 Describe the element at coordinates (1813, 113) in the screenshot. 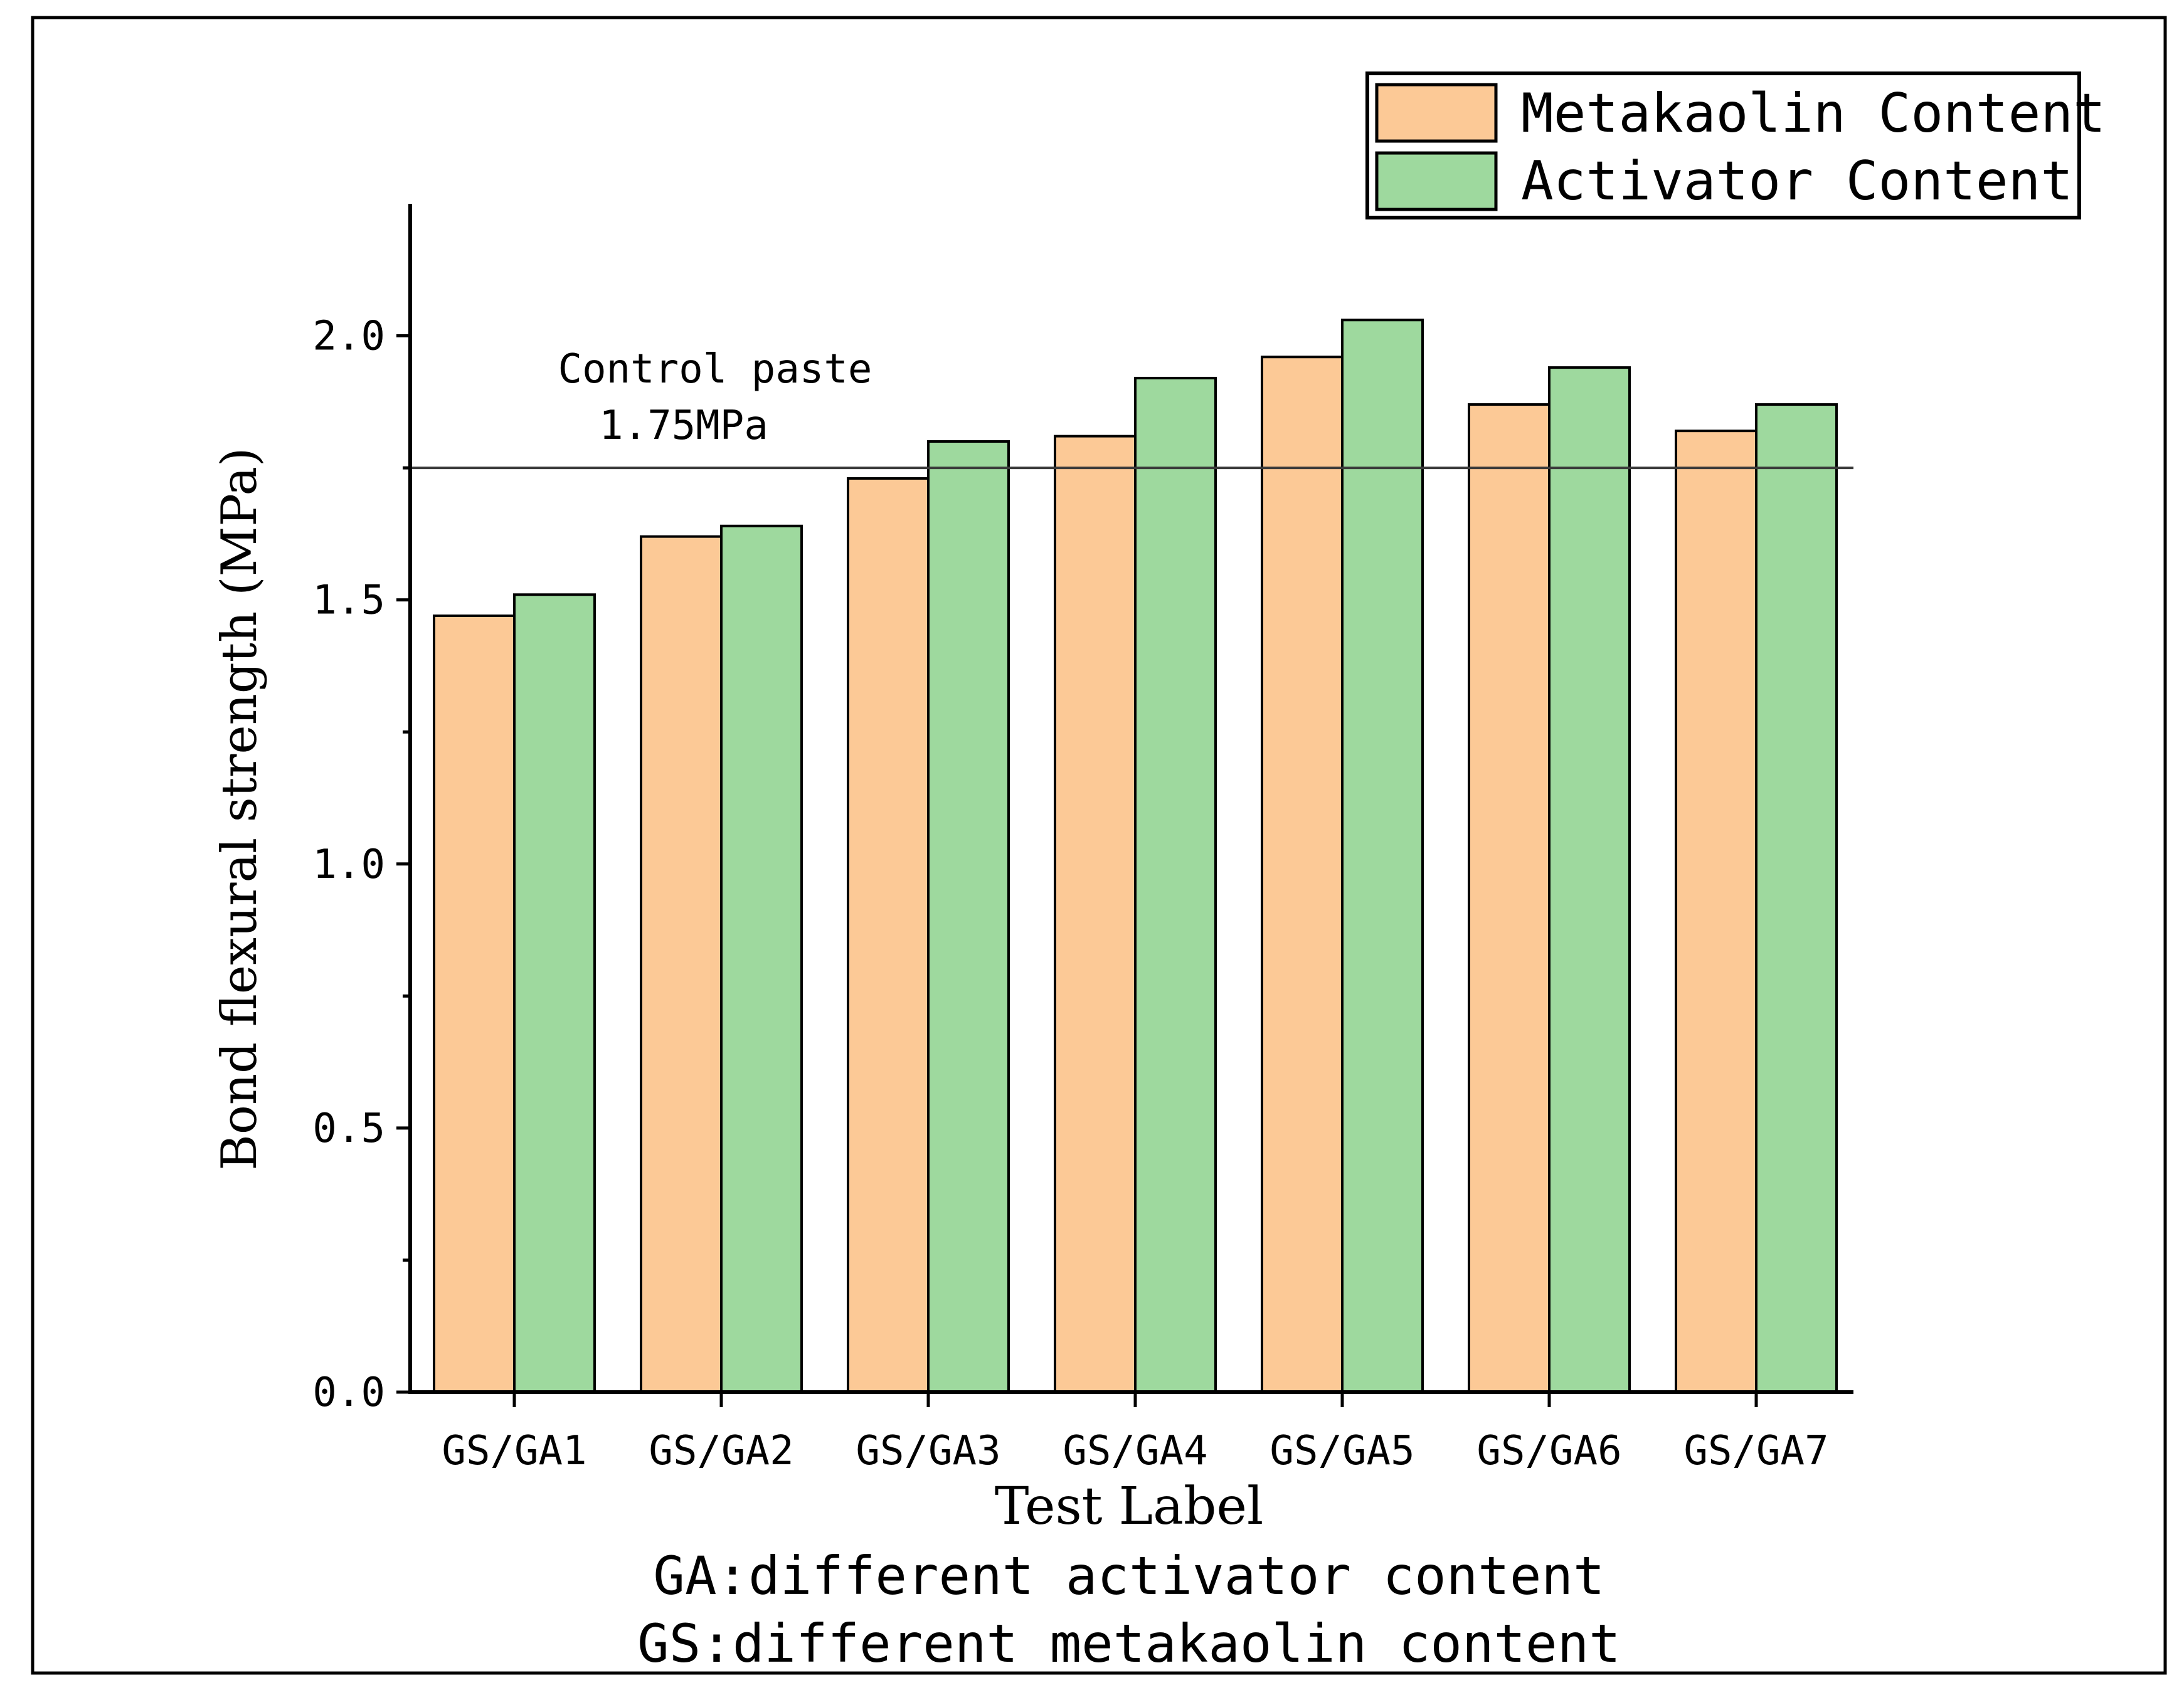

I see `legend-label-metakaolin: Metakaolin Content` at that location.